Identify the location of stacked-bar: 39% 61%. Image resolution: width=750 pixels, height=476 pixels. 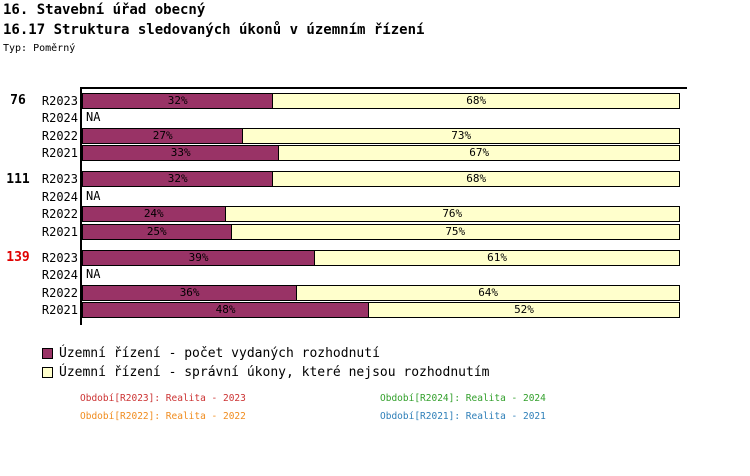
(381, 257).